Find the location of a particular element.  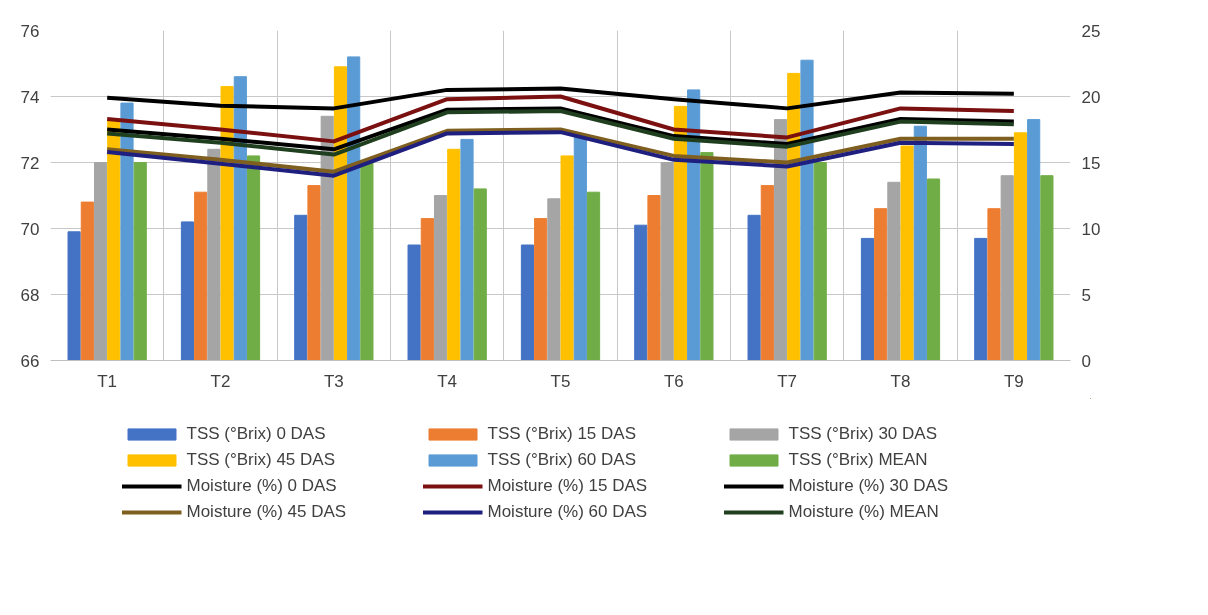

x-tick-label: T1 is located at coordinates (107, 381).